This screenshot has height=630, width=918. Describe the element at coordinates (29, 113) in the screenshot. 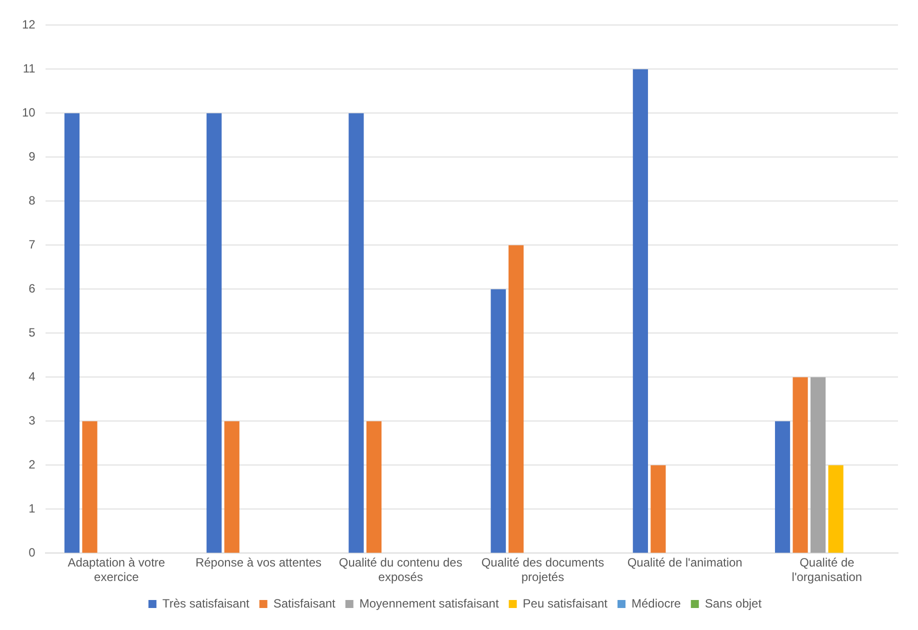

I see `y-tick-label: 10` at that location.